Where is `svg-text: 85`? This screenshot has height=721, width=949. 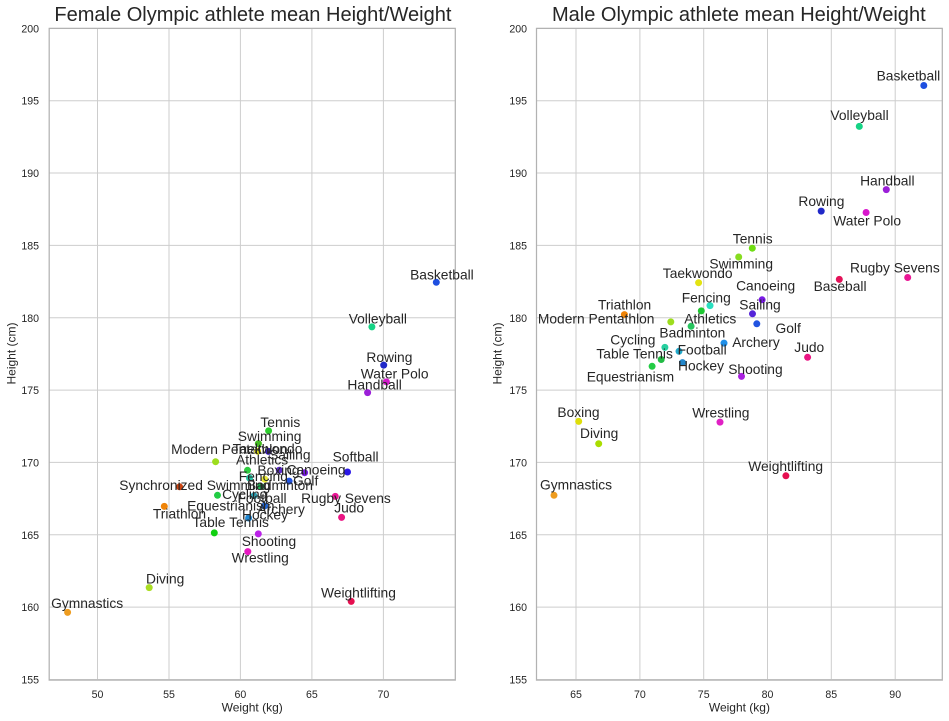
svg-text: 85 is located at coordinates (831, 695).